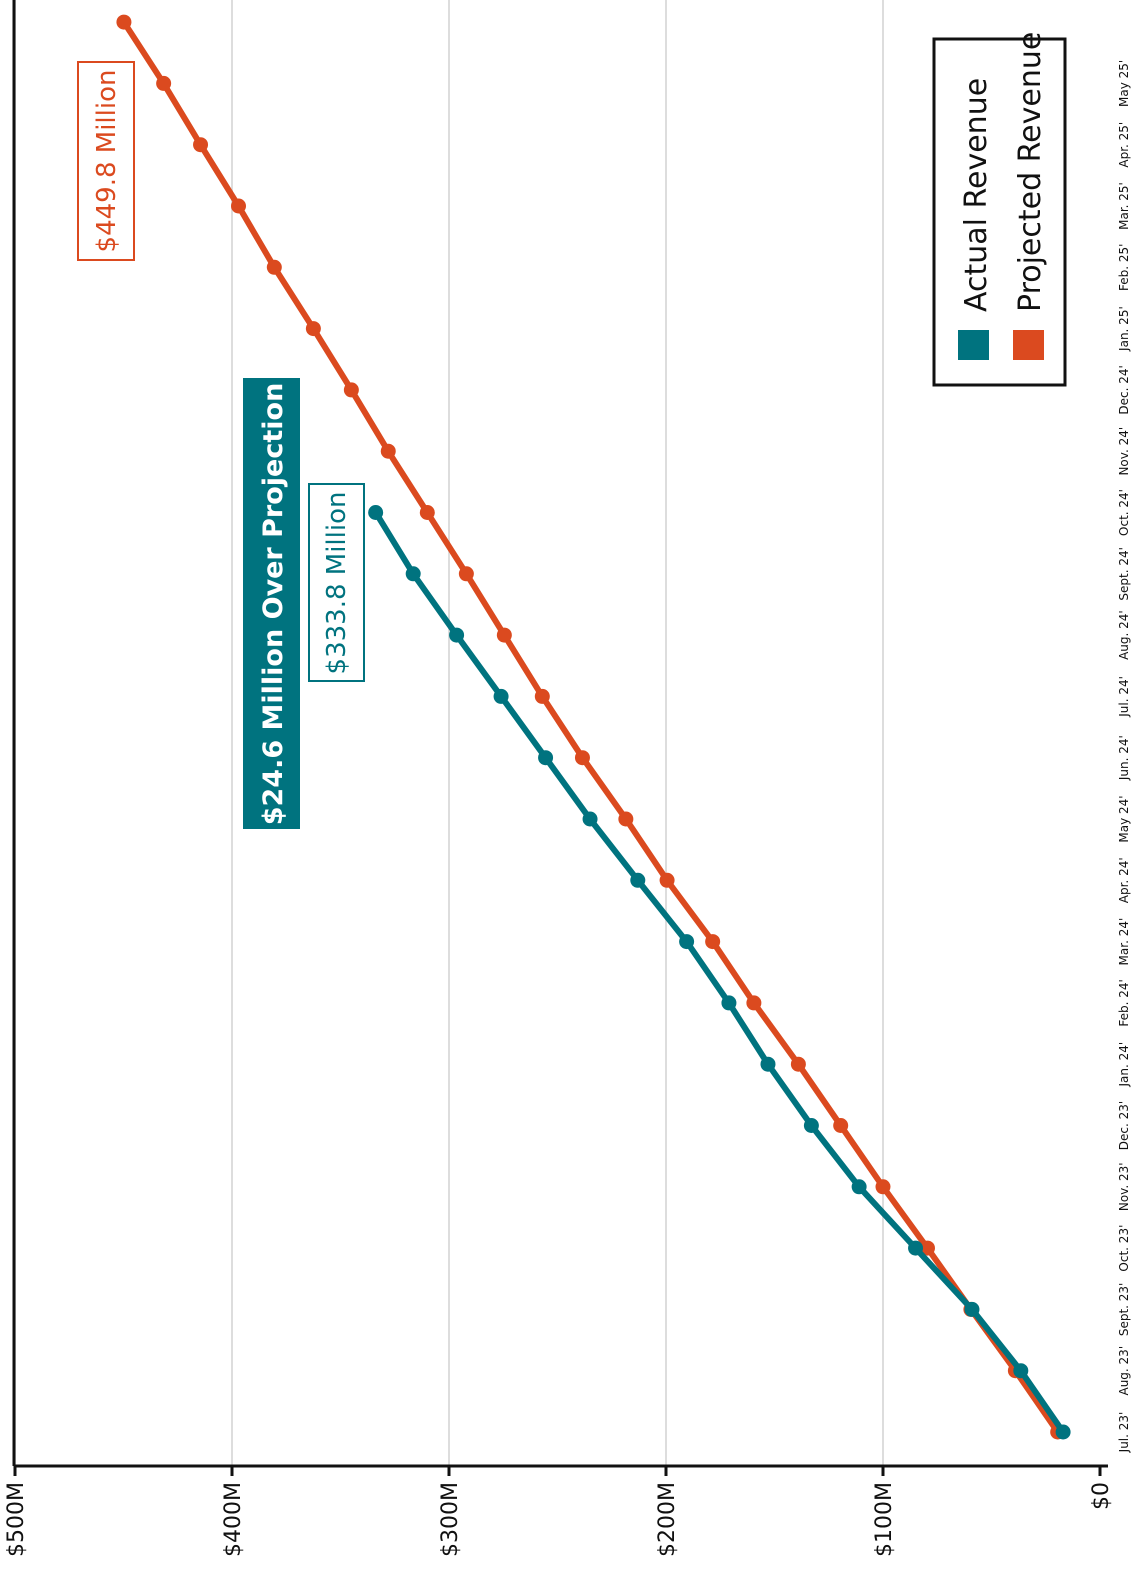 The width and height of the screenshot is (1139, 1585). I want to click on legend: Actual Revenue Projected Revenue, so click(999, 209).